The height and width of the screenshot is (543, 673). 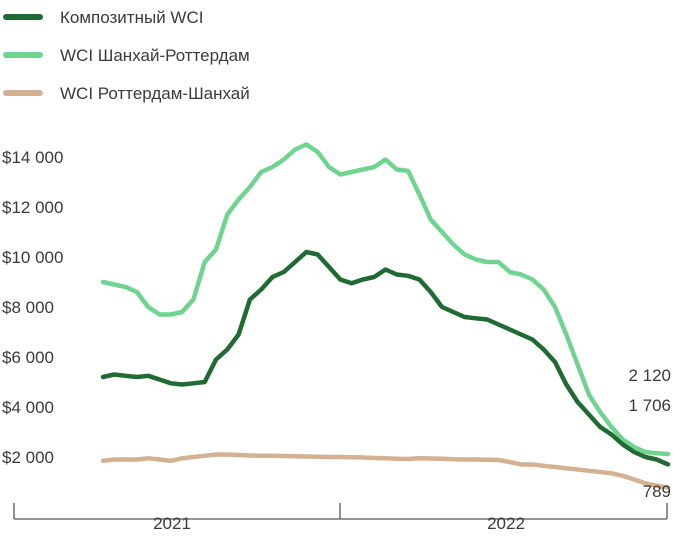 I want to click on end-labels: 1 706 2 120 789, so click(x=649, y=433).